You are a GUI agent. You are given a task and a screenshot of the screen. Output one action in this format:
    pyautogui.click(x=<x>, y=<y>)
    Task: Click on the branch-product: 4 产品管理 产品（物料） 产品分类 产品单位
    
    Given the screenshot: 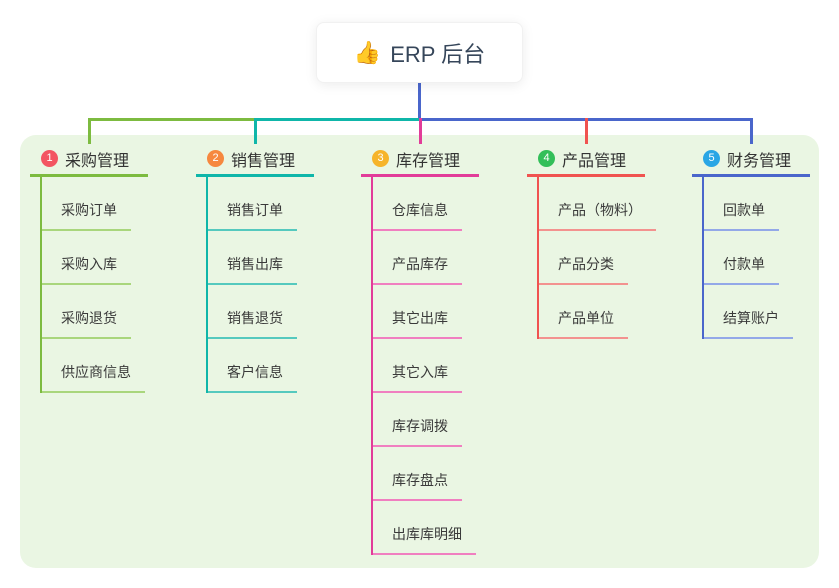 What is the action you would take?
    pyautogui.click(x=592, y=241)
    